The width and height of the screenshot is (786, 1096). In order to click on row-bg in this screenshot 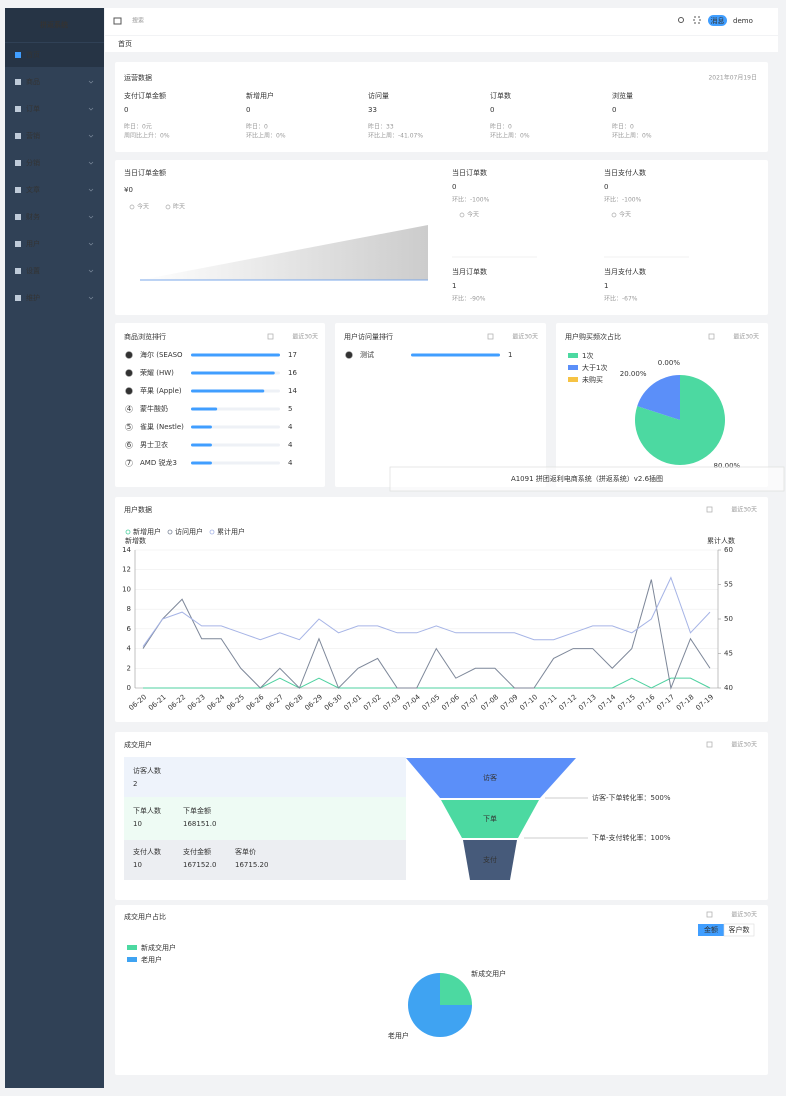, I will do `click(265, 860)`.